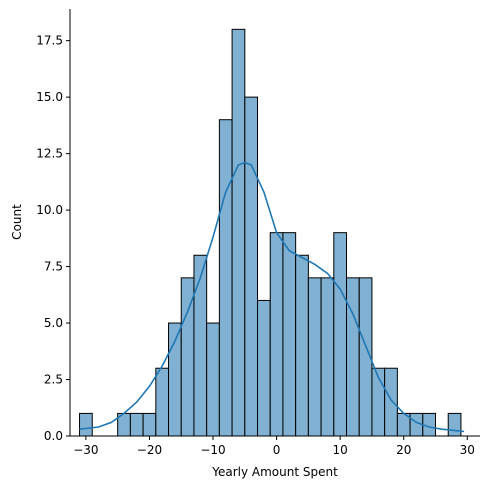 Image resolution: width=490 pixels, height=493 pixels. Describe the element at coordinates (212, 450) in the screenshot. I see `x-tick-label: −10` at that location.